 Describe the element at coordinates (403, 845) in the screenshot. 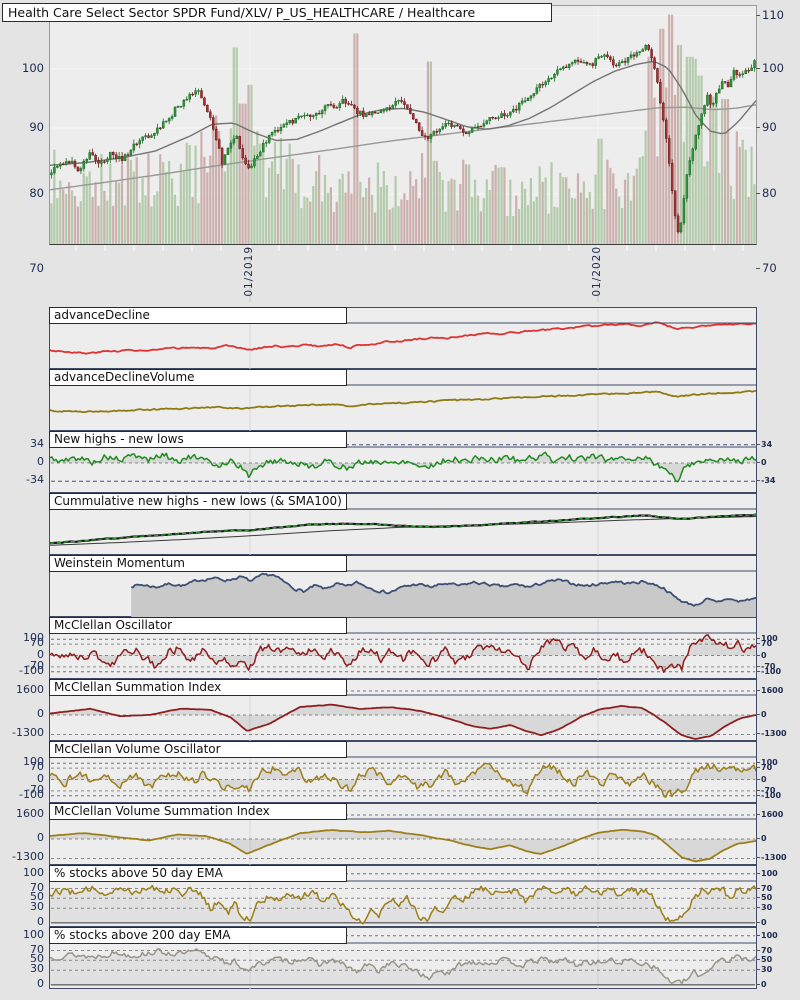

I see `mcclellan-volume-summation-line` at that location.